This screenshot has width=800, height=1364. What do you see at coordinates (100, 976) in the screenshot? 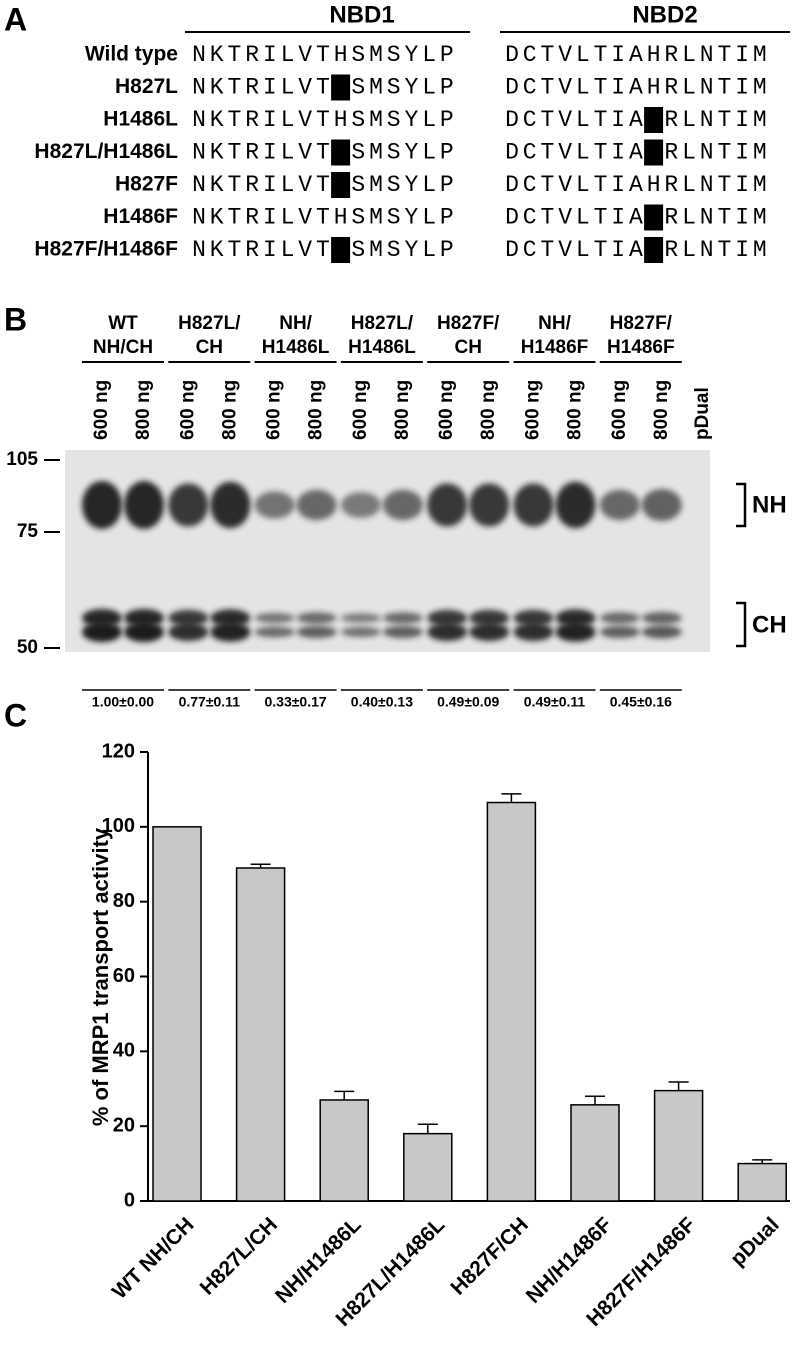
I see `y-axis-label: % of MRP1 transport activity` at bounding box center [100, 976].